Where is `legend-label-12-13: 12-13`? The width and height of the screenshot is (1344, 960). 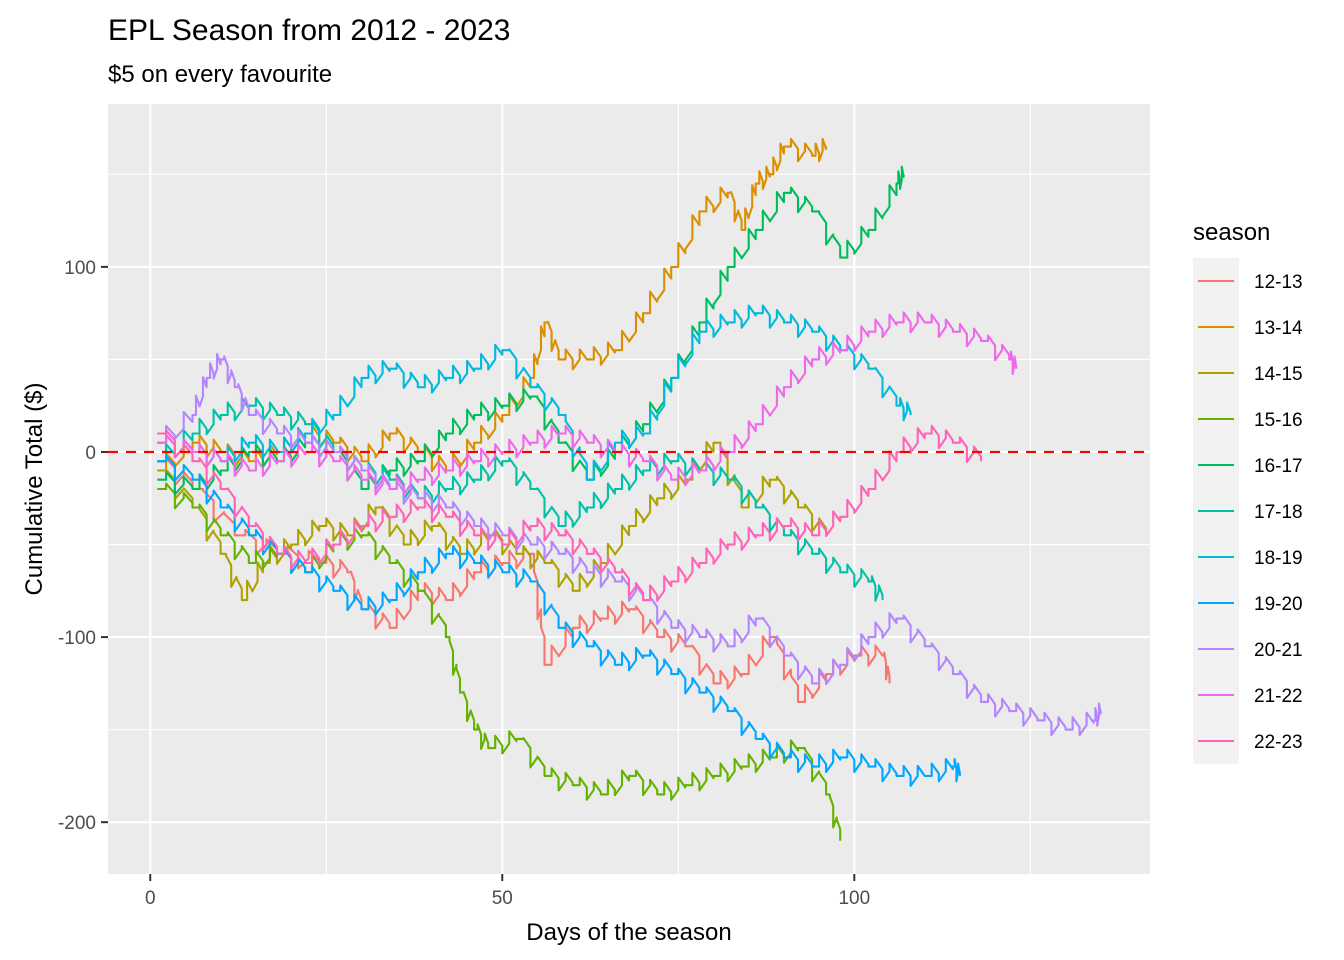
legend-label-12-13: 12-13 is located at coordinates (1278, 282).